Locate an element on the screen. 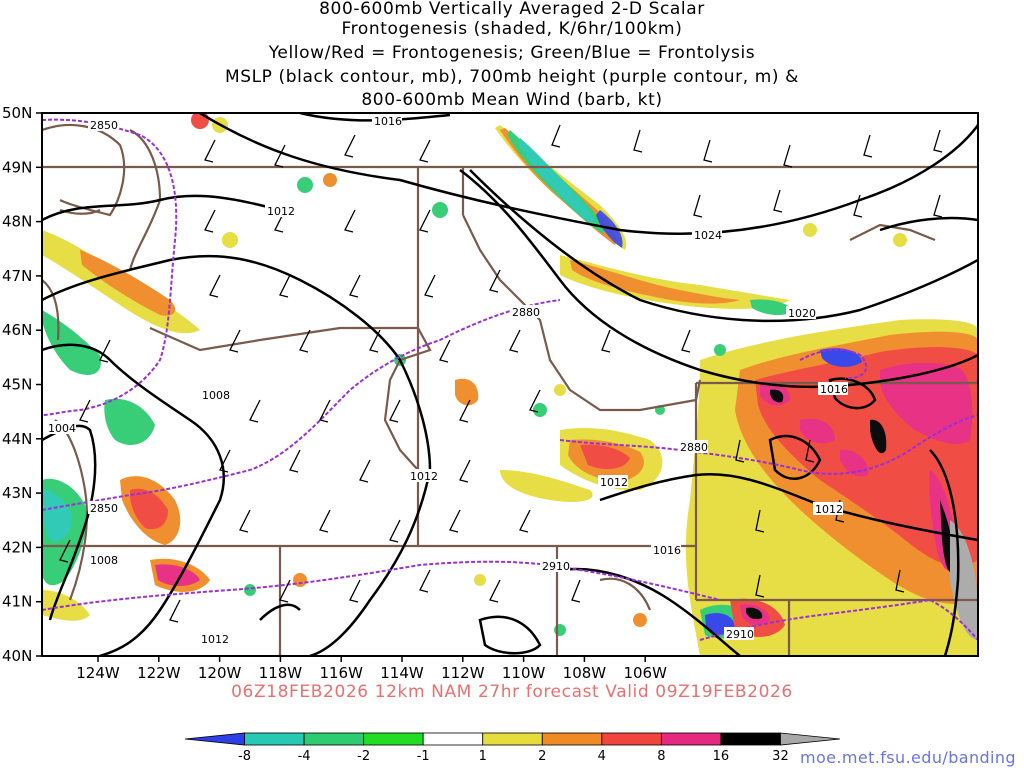 This screenshot has height=768, width=1024. colorbar-label: 2 is located at coordinates (542, 756).